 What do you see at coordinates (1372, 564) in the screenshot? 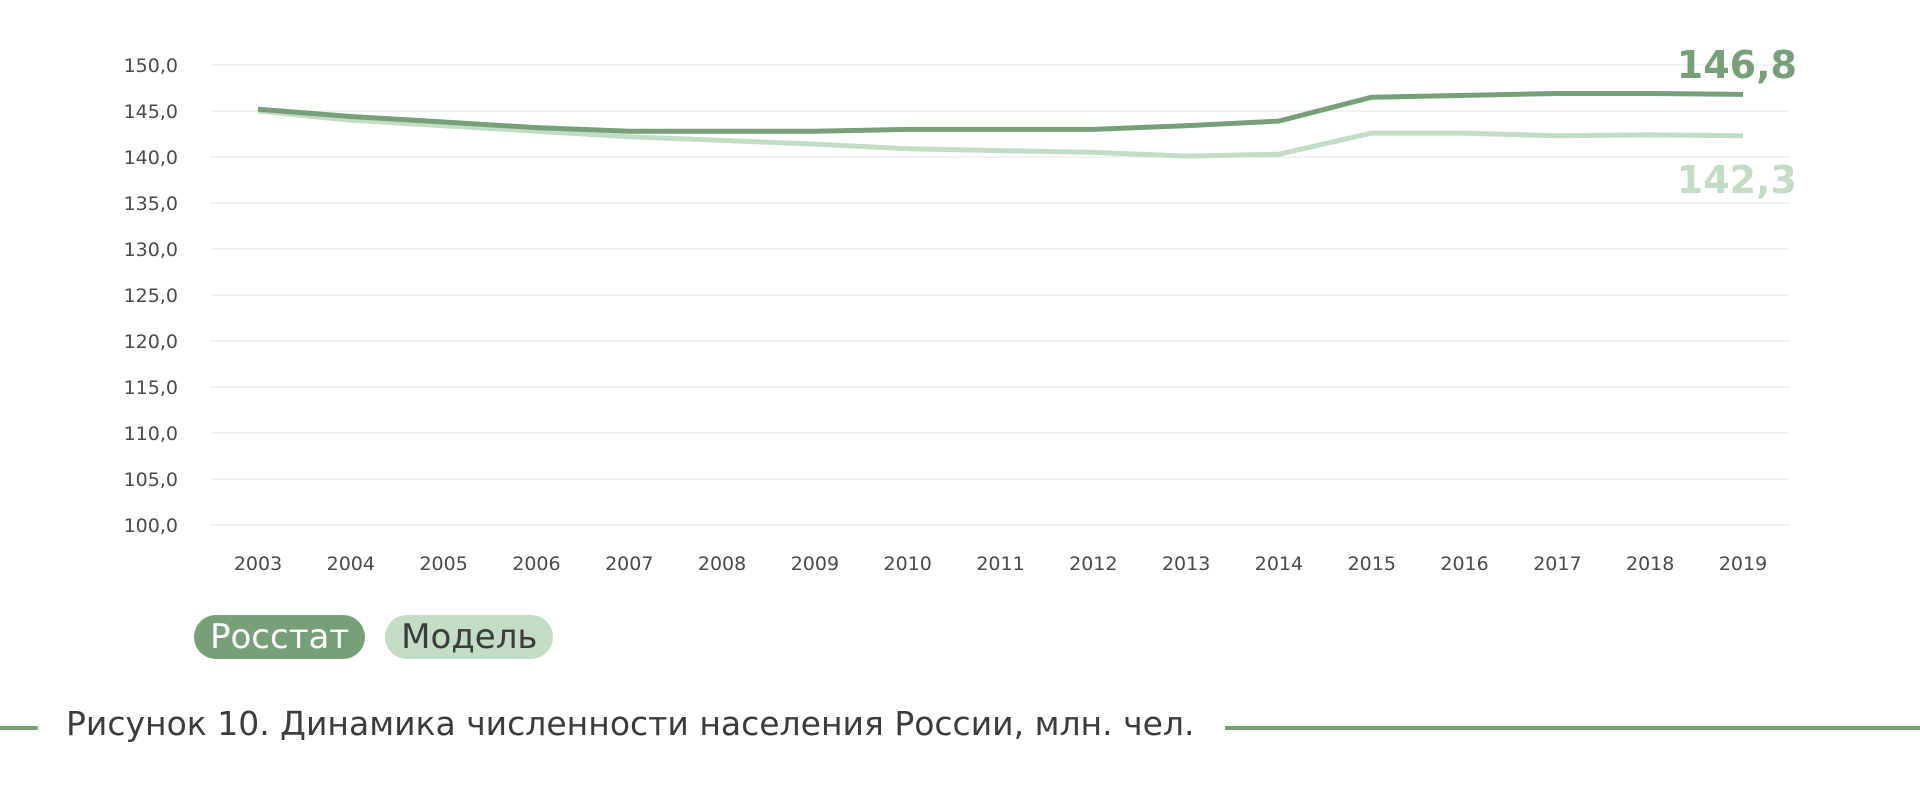
I see `x-tick-label: 2015` at bounding box center [1372, 564].